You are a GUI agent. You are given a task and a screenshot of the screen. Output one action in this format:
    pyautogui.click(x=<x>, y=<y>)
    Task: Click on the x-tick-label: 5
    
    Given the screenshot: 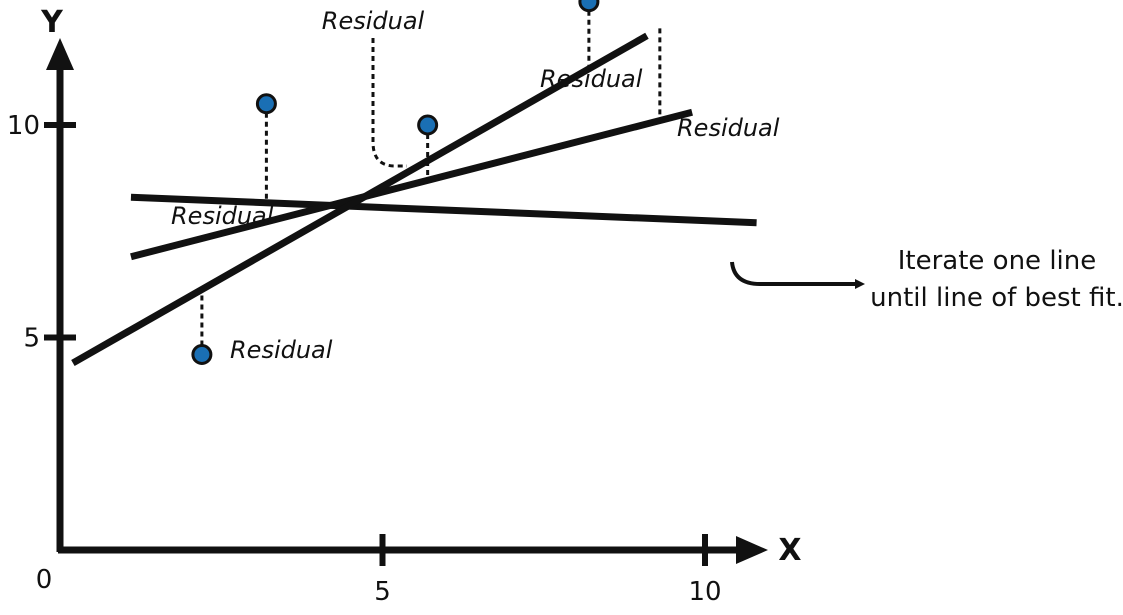 What is the action you would take?
    pyautogui.click(x=382, y=592)
    